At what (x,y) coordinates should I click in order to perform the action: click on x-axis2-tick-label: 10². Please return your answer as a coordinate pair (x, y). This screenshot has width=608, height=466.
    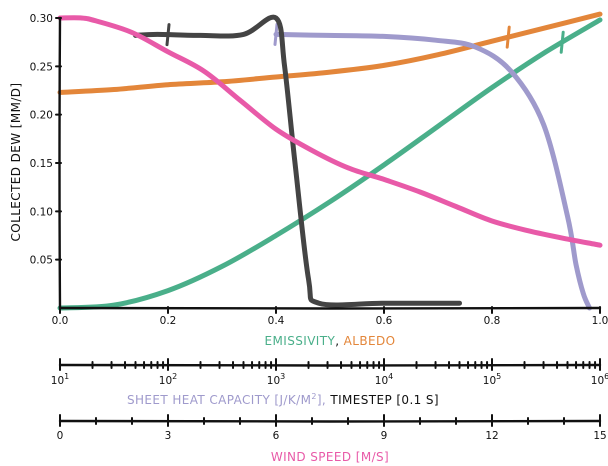
    Looking at the image, I should click on (168, 379).